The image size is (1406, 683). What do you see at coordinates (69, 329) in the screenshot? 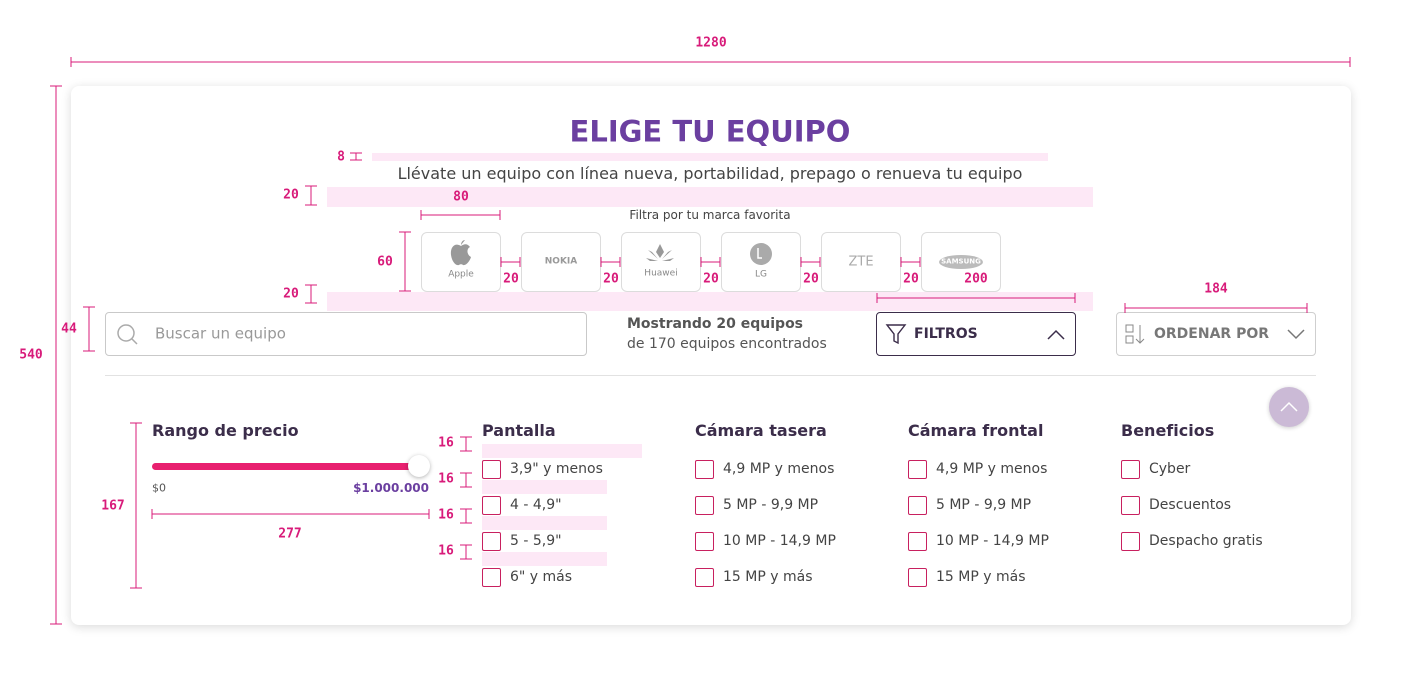
I see `dimension-label: 44` at bounding box center [69, 329].